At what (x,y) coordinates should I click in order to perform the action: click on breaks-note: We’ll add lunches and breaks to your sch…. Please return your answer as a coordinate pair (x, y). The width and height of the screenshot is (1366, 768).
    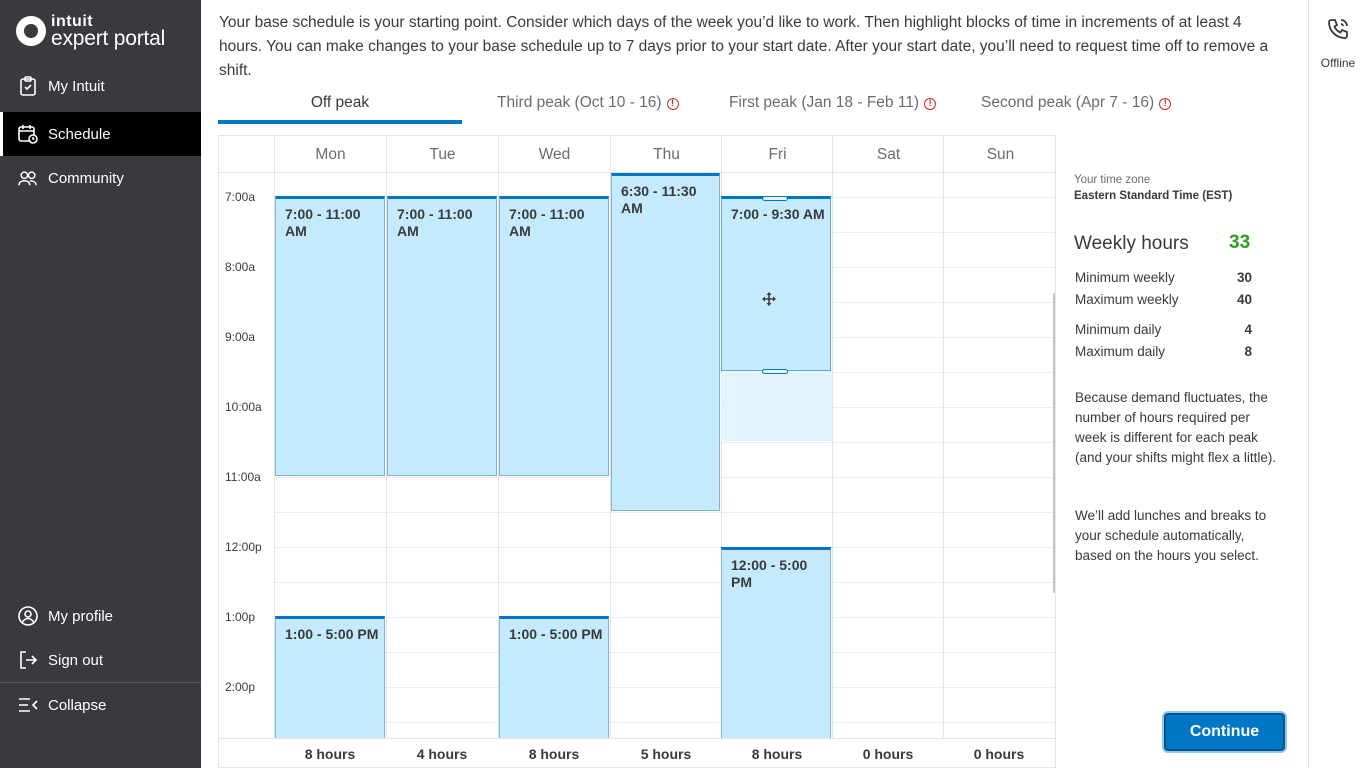
    Looking at the image, I should click on (1171, 535).